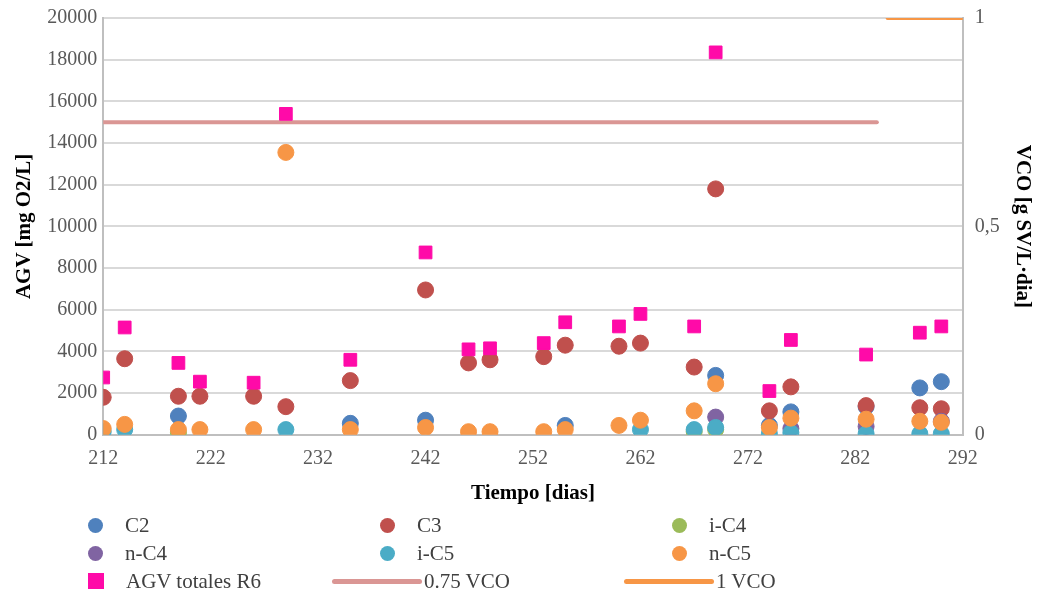  I want to click on legend-label: i-C4, so click(728, 525).